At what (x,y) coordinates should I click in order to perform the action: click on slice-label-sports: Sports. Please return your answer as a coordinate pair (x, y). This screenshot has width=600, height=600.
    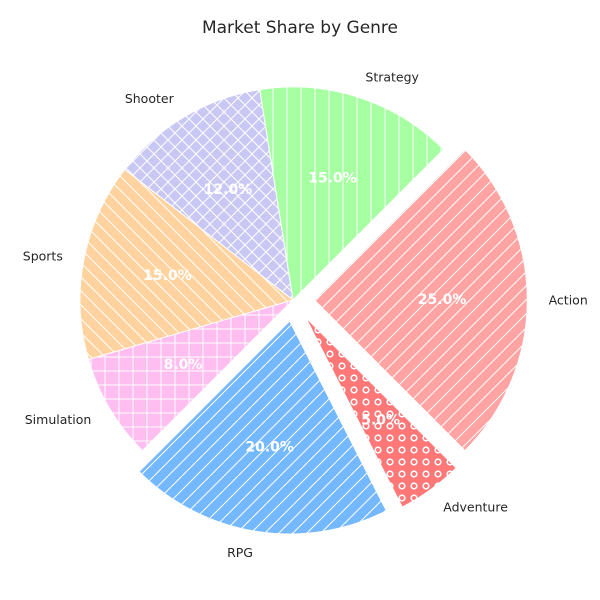
    Looking at the image, I should click on (43, 256).